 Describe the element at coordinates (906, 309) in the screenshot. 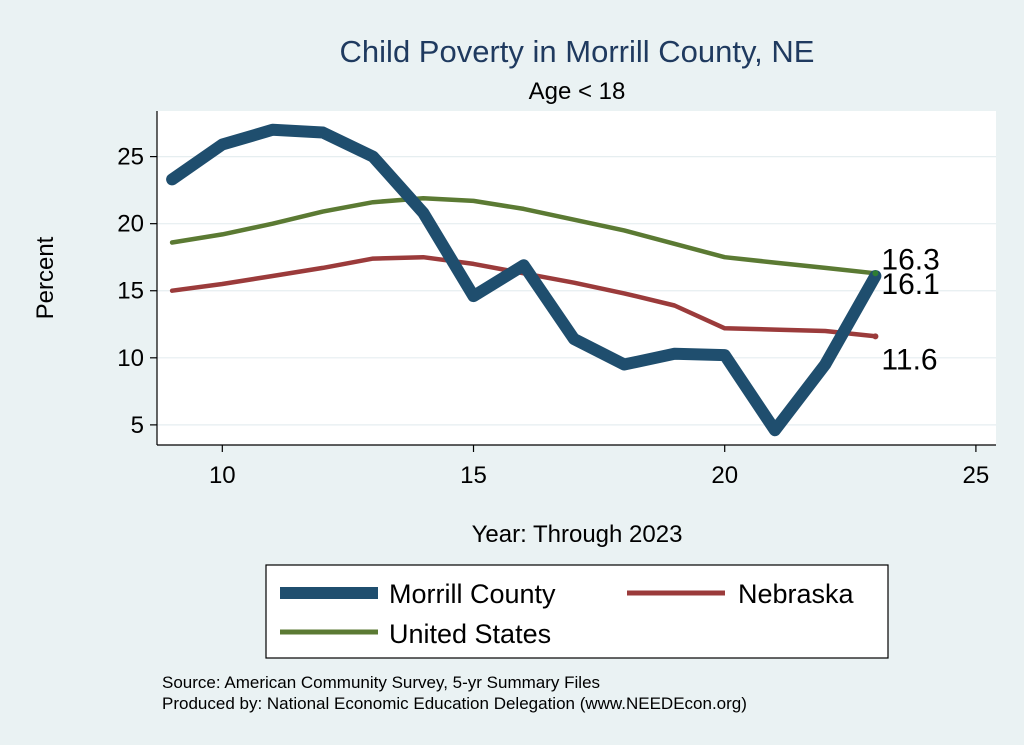

I see `end-labels: 16.1 11.6 16.3` at that location.